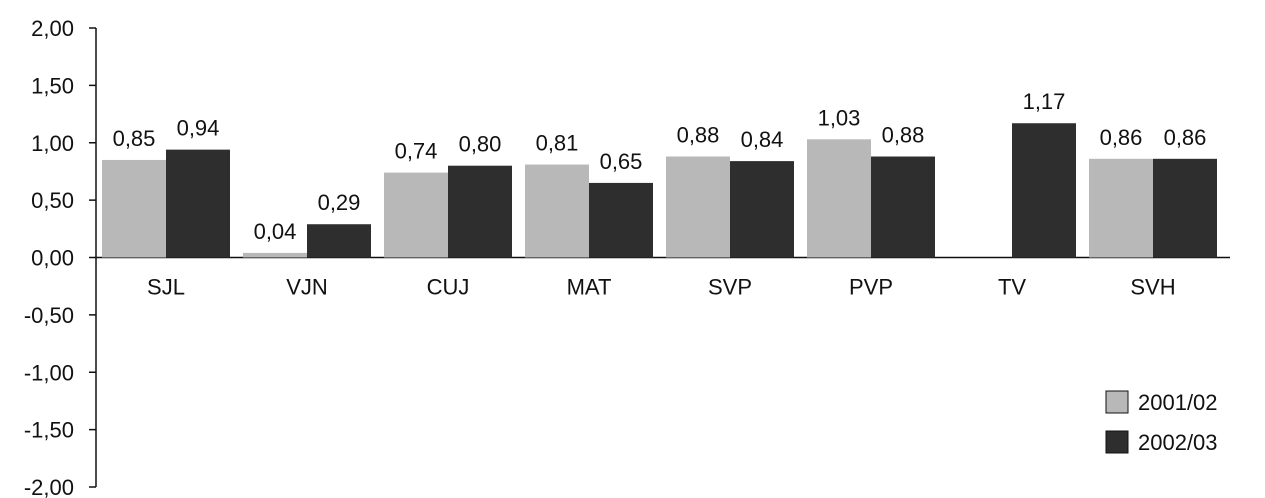  What do you see at coordinates (557, 143) in the screenshot?
I see `data-label: 0,81` at bounding box center [557, 143].